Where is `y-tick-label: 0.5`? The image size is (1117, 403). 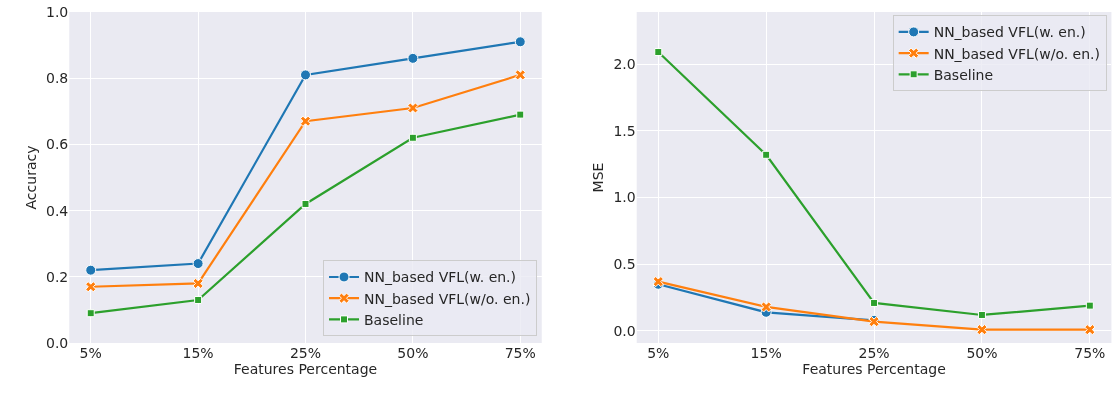
y-tick-label: 0.5 is located at coordinates (624, 264).